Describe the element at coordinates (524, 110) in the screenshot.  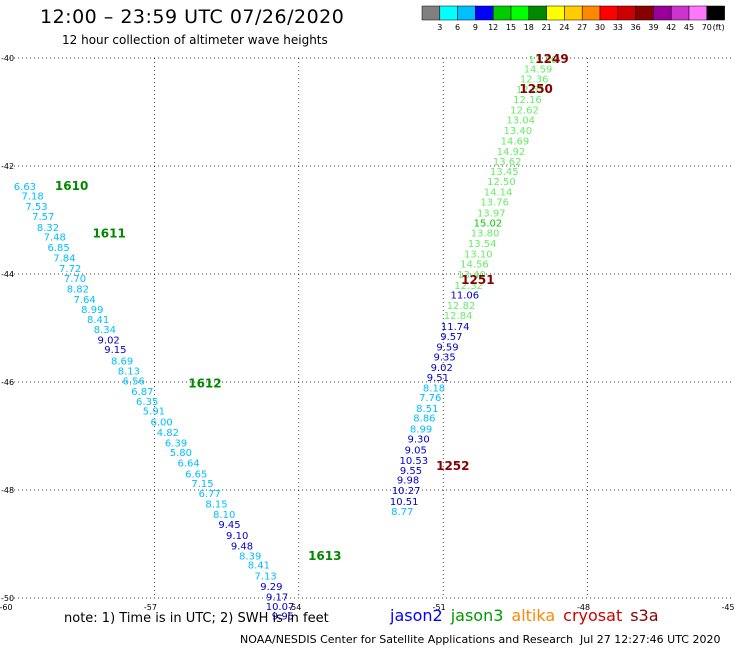
I see `swh-value-label: 12.62` at that location.